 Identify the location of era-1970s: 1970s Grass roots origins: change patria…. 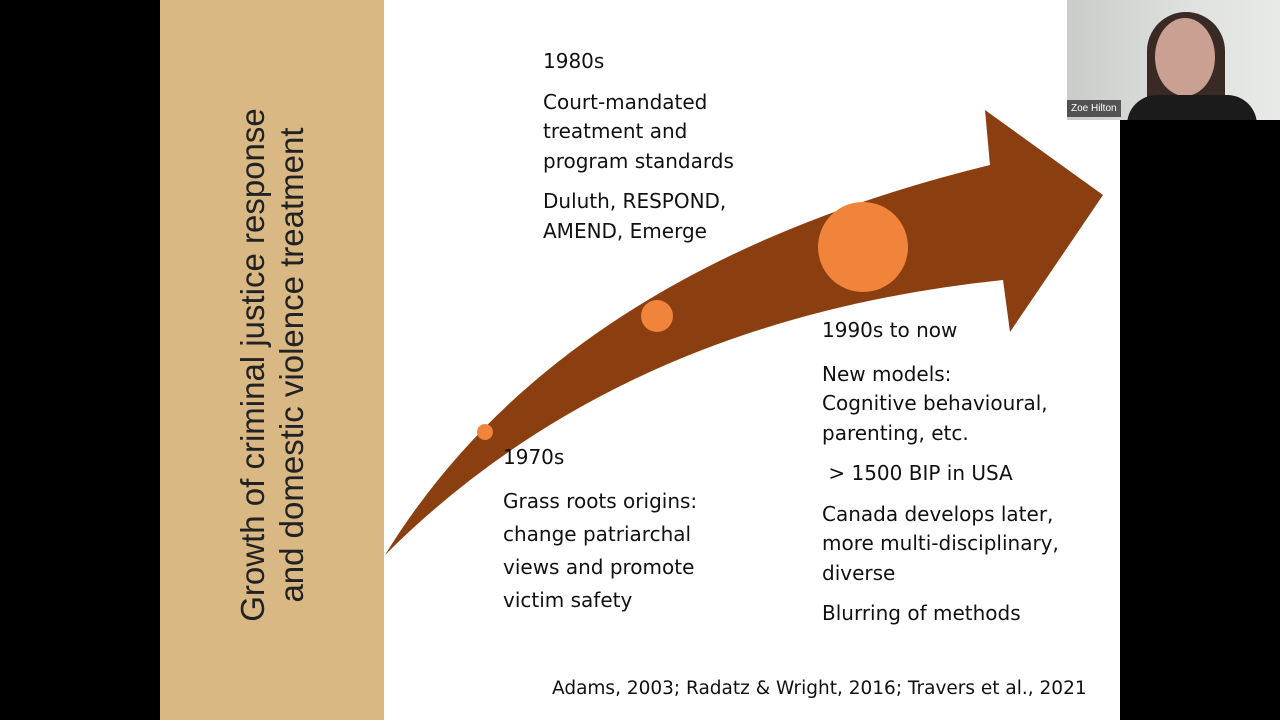
(600, 529).